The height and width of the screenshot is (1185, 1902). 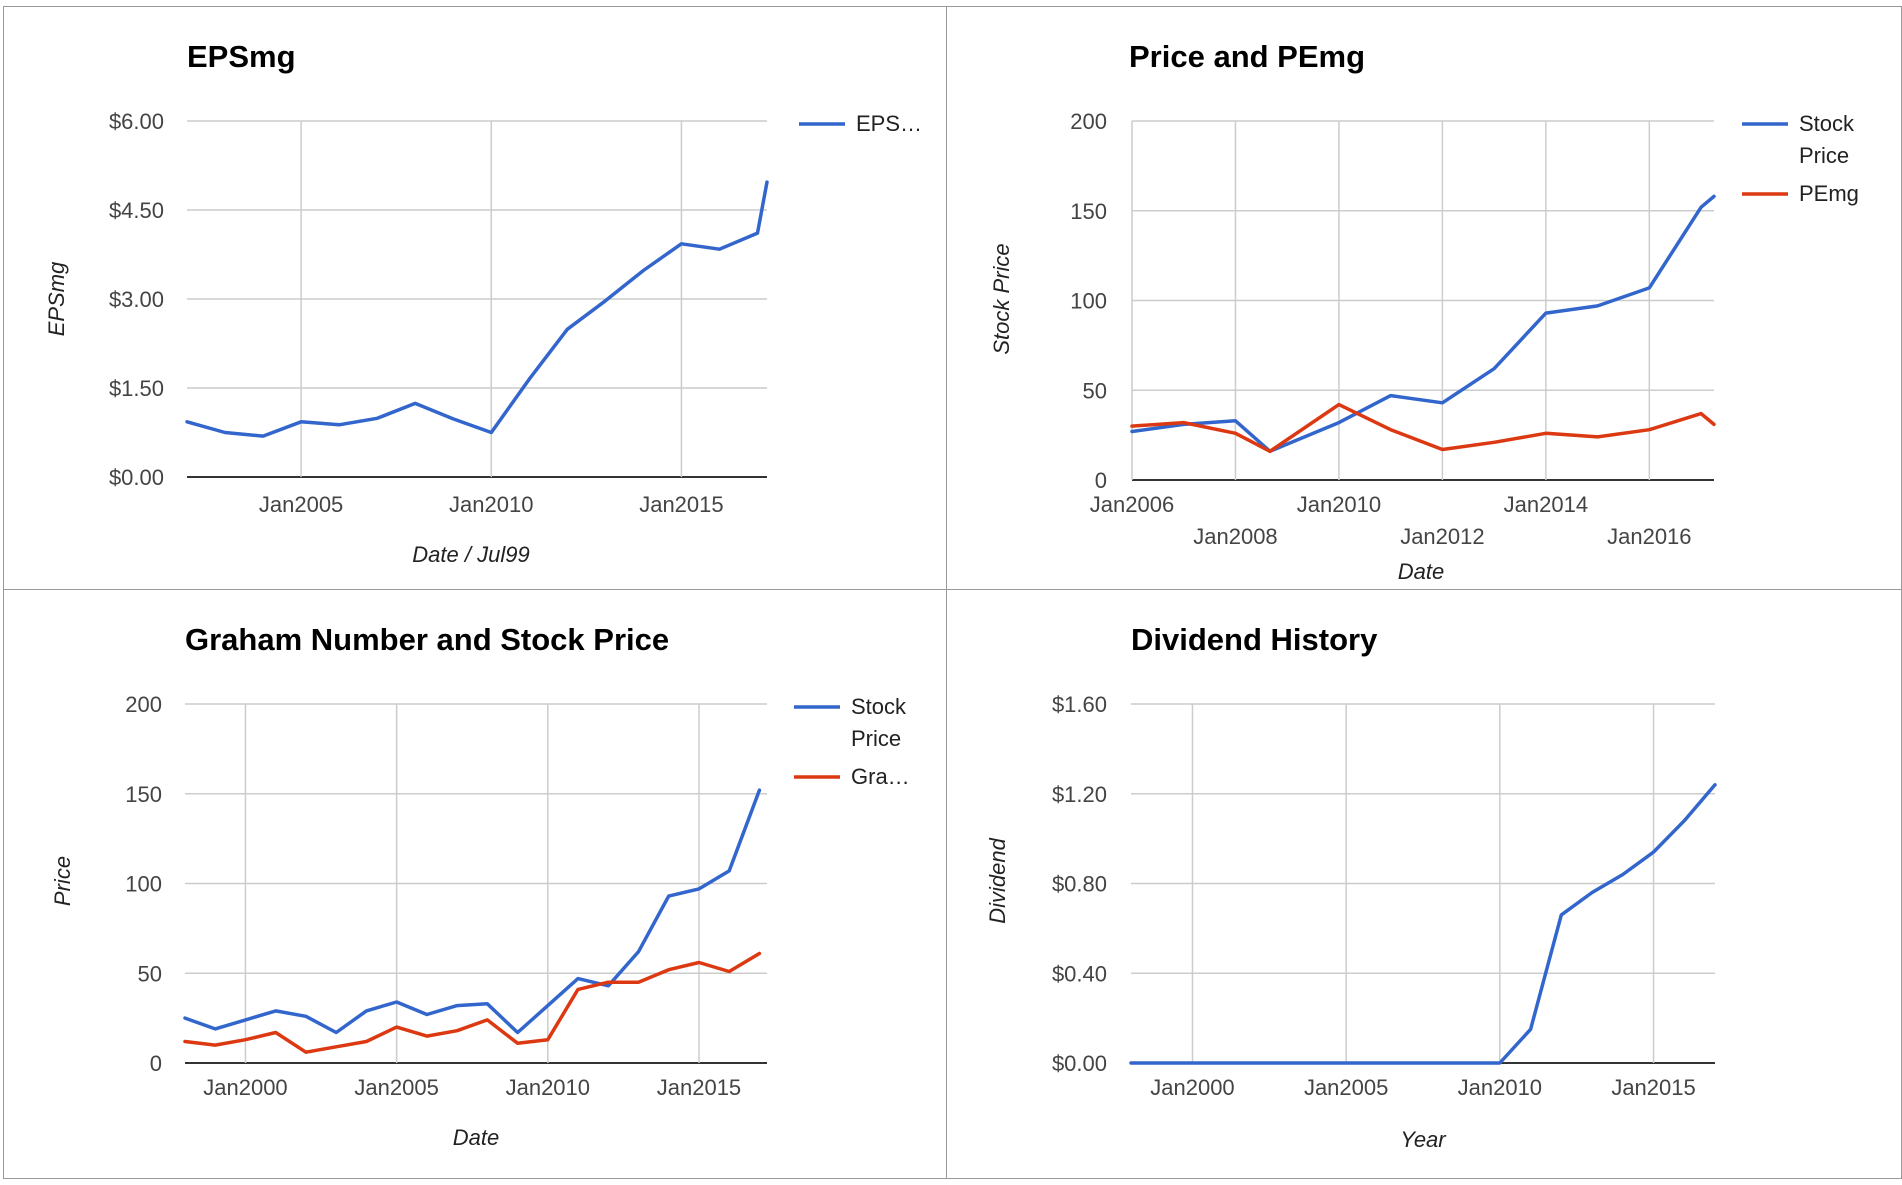 I want to click on x-tick-label: Jan2006, so click(x=1132, y=504).